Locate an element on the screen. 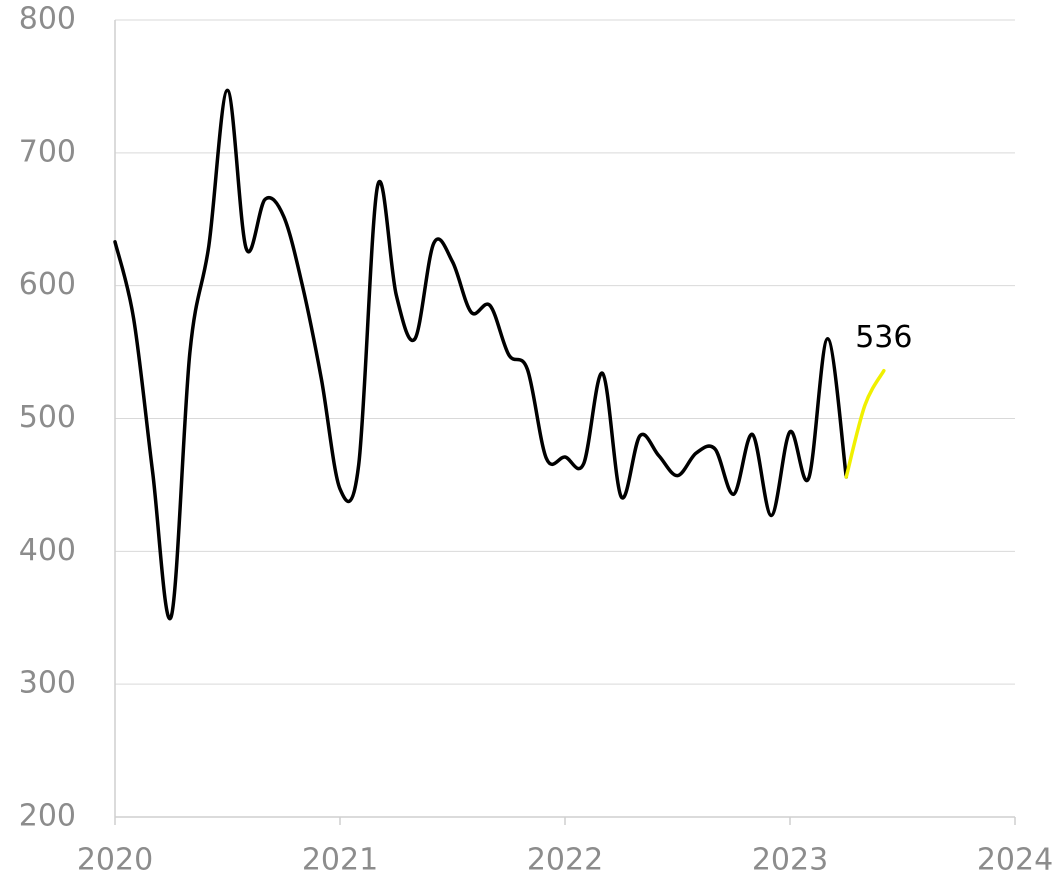 This screenshot has width=1059, height=881. y-tick-label: 300 is located at coordinates (47, 683).